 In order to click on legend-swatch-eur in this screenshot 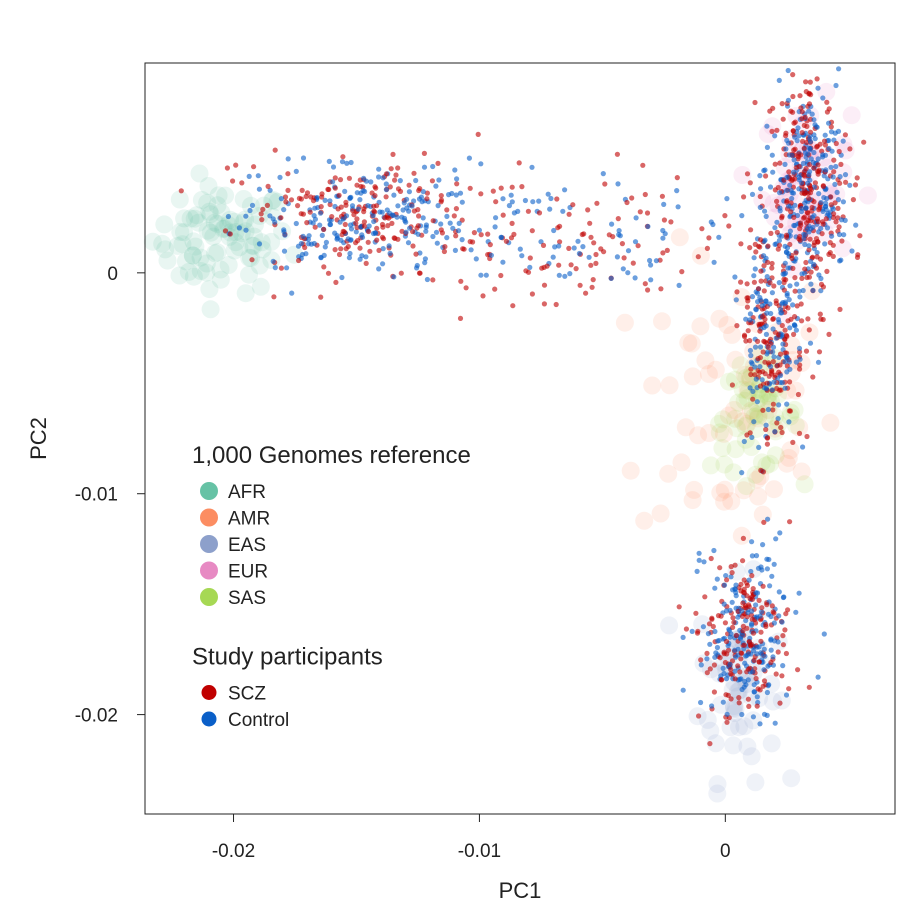, I will do `click(209, 570)`.